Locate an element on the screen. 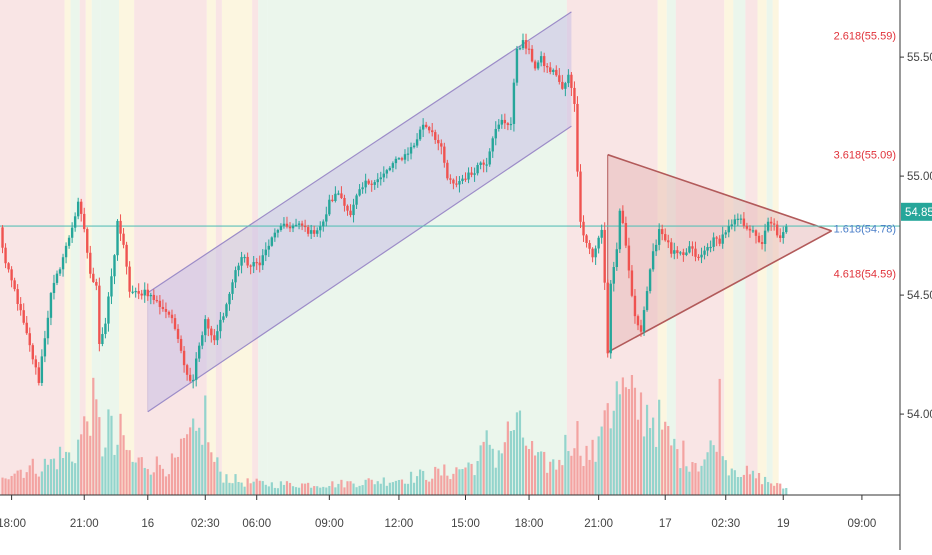  background-zone-yellow is located at coordinates (67, 247).